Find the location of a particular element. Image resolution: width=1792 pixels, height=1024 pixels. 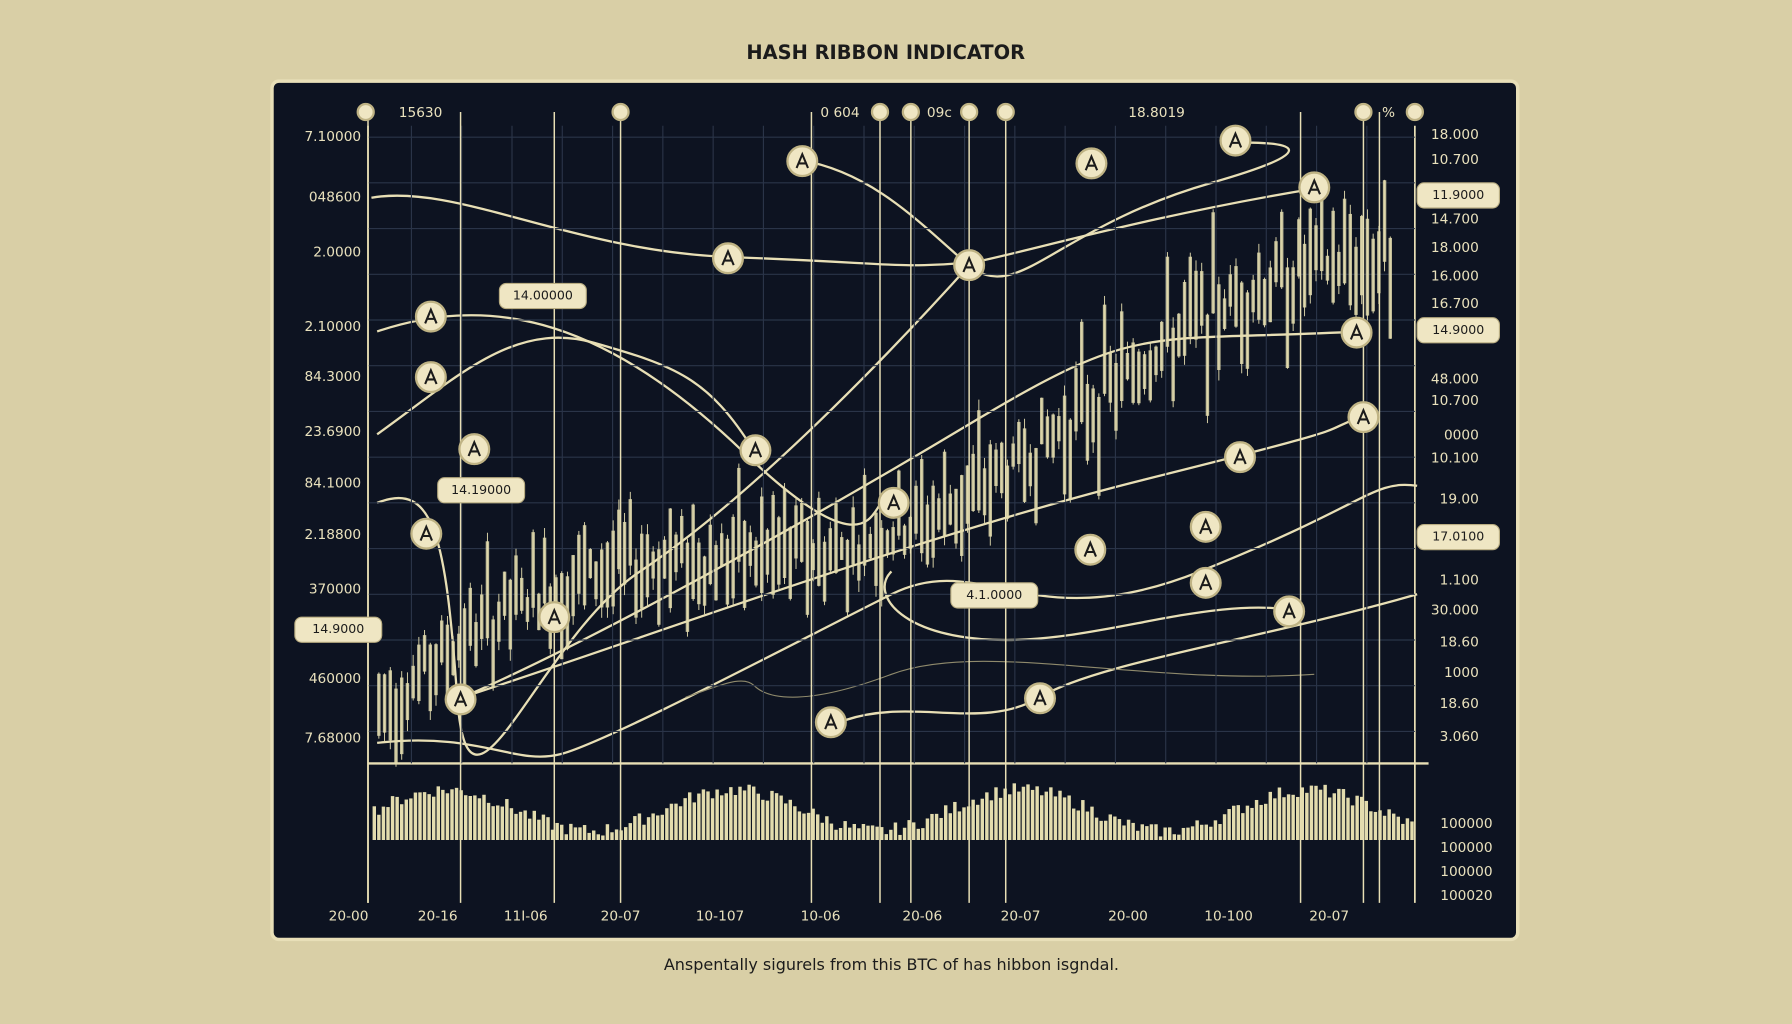

title: HASH RIBBON INDICATOR is located at coordinates (885, 52).